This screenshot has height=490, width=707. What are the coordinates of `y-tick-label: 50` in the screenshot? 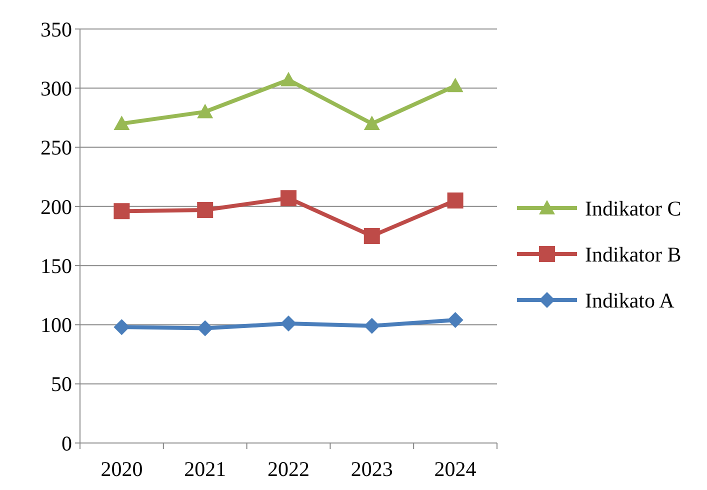 It's located at (61, 384).